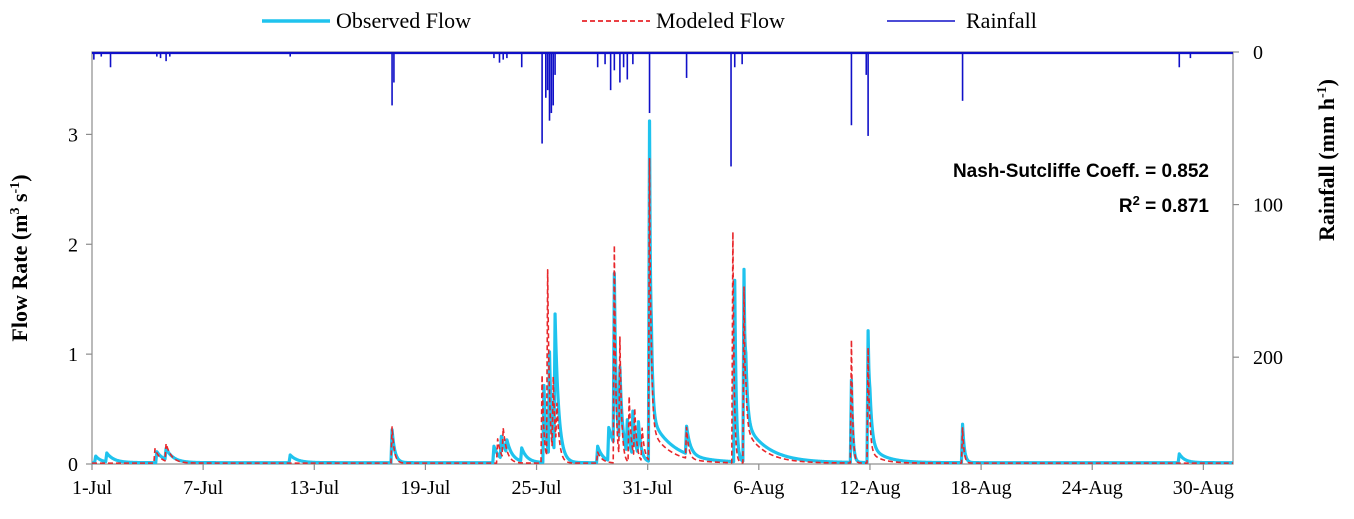 This screenshot has height=519, width=1354. I want to click on y-tick-label: 2, so click(73, 245).